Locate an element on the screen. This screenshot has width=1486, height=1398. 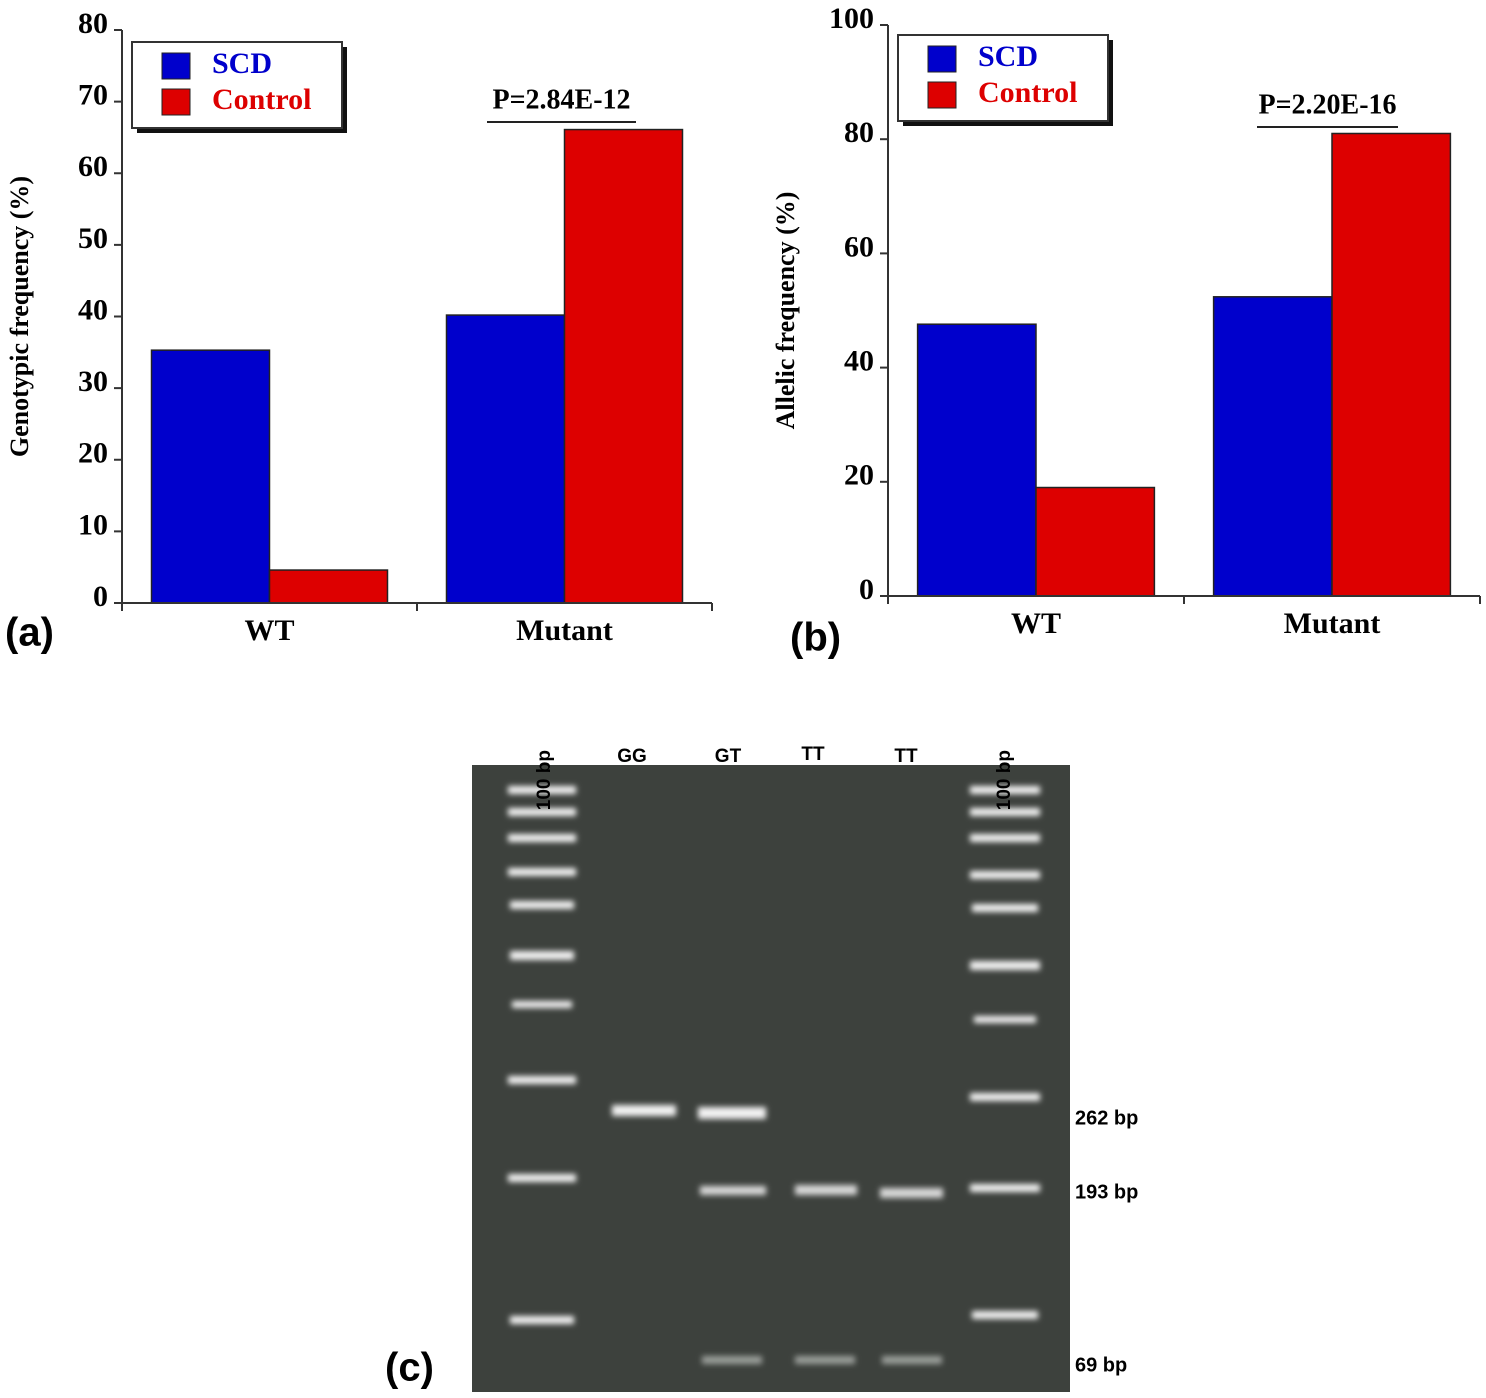
y-tick-label: 100 is located at coordinates (851, 18).